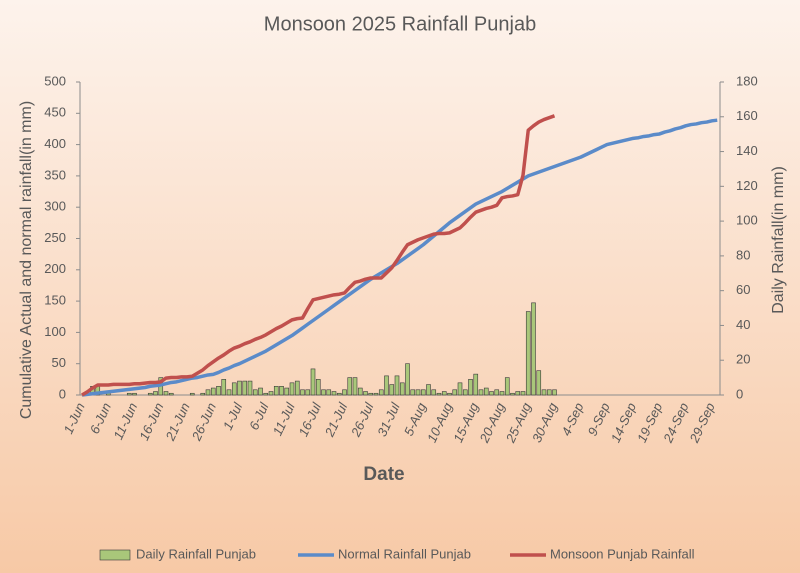 This screenshot has width=800, height=573. Describe the element at coordinates (55, 143) in the screenshot. I see `y-tick-label: 400` at that location.